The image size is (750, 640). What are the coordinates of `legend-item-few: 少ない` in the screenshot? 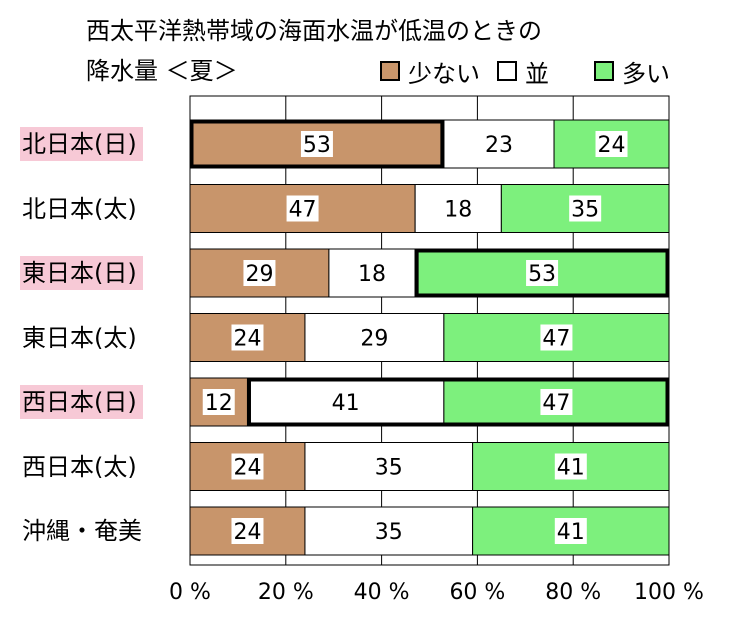 It's located at (430, 72).